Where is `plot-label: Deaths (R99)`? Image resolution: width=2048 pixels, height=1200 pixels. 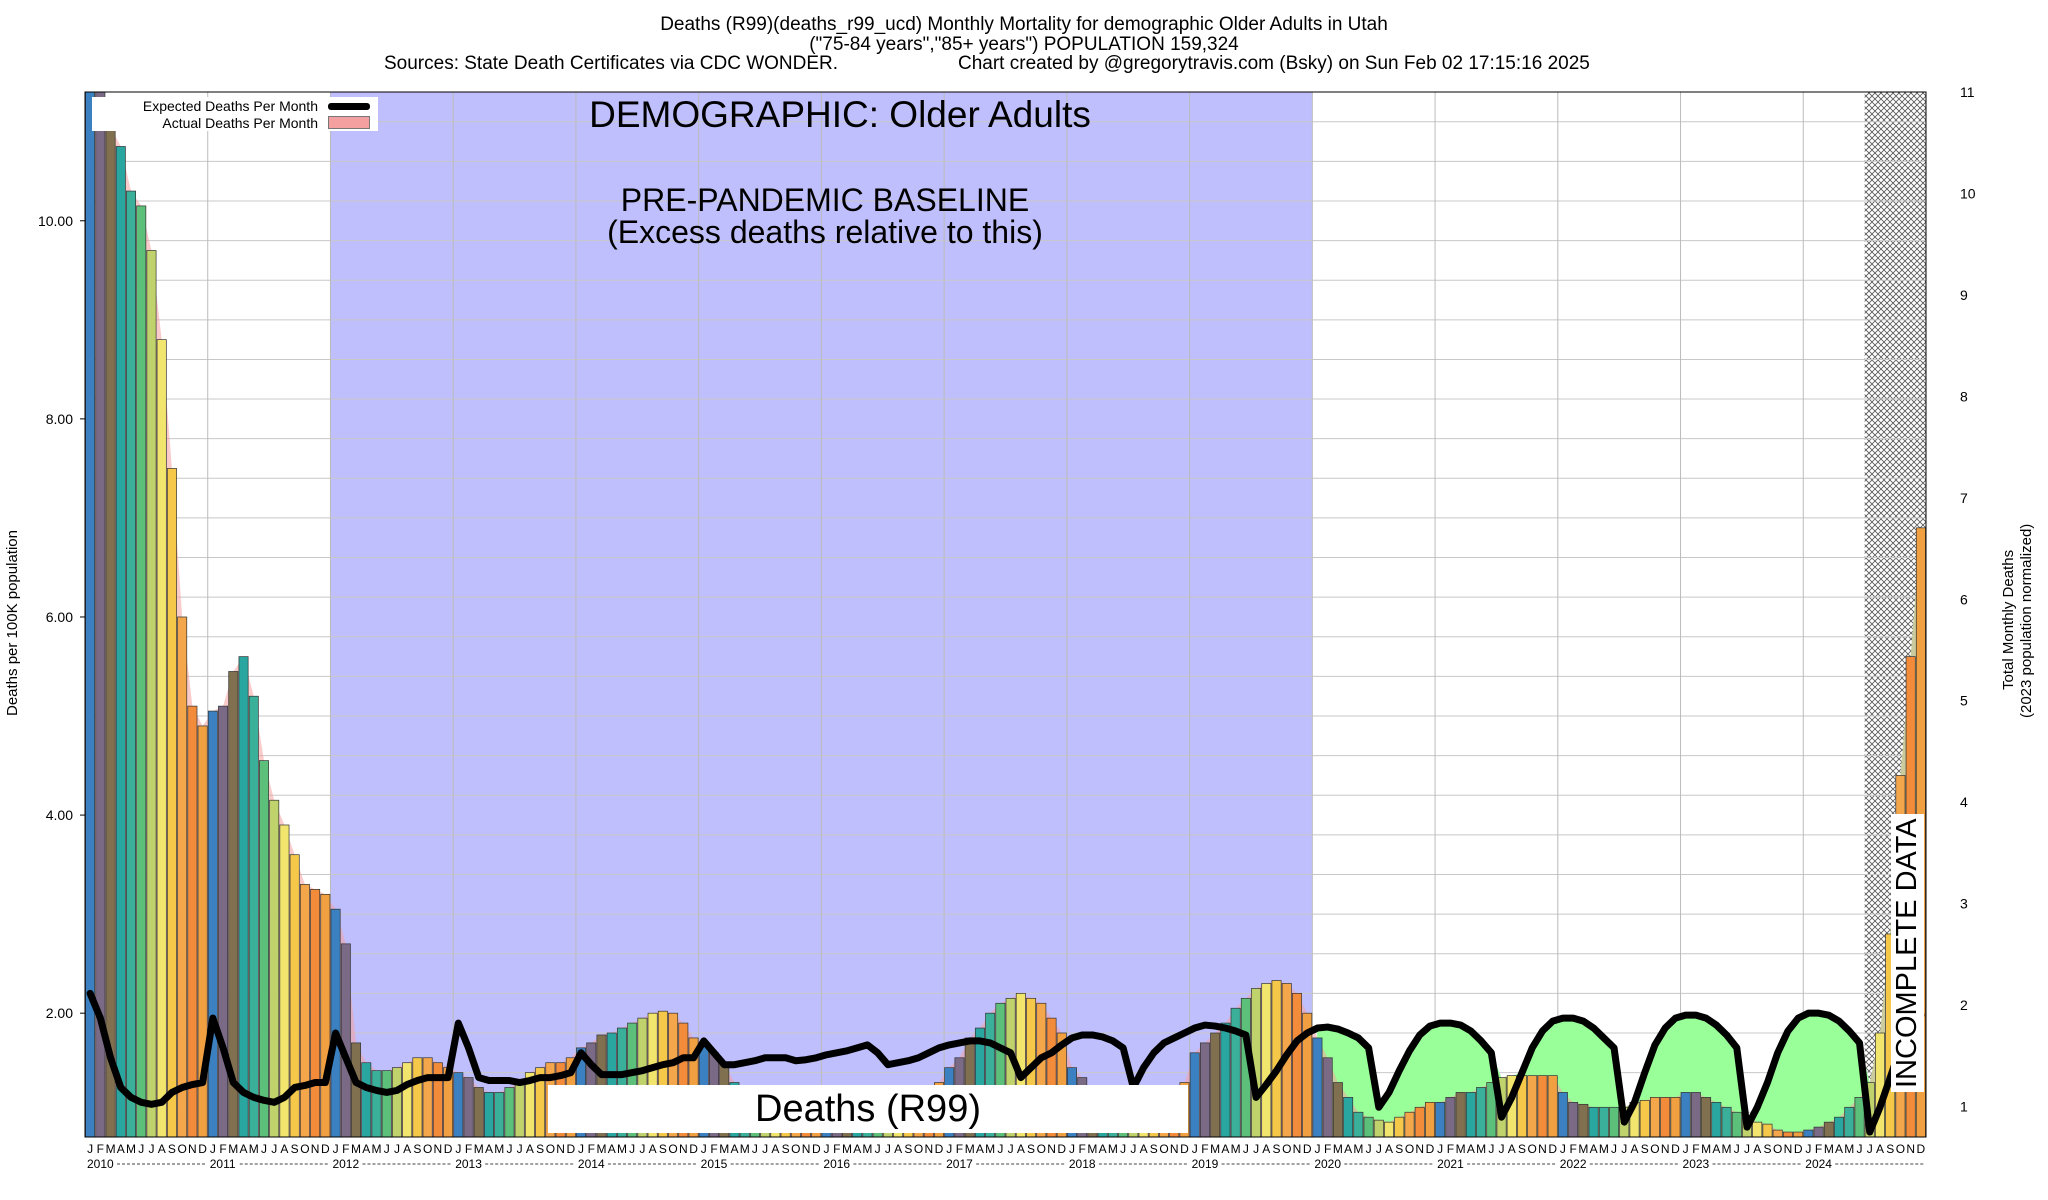
plot-label: Deaths (R99) is located at coordinates (868, 1109).